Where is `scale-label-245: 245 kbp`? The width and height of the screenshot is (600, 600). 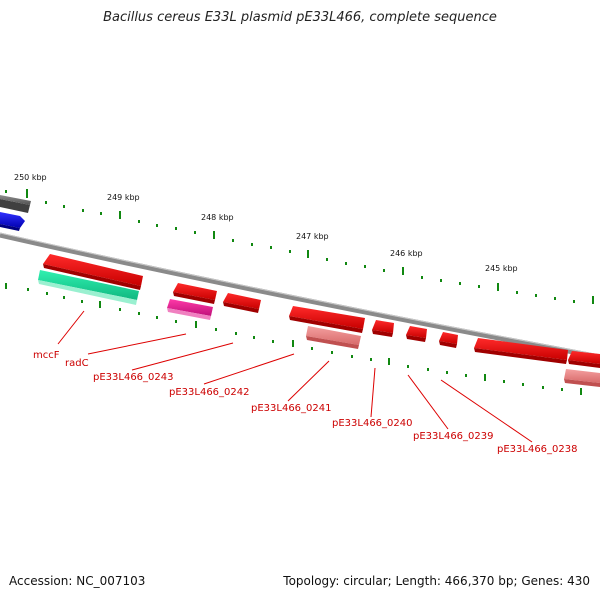
scale-label-245: 245 kbp is located at coordinates (501, 268).